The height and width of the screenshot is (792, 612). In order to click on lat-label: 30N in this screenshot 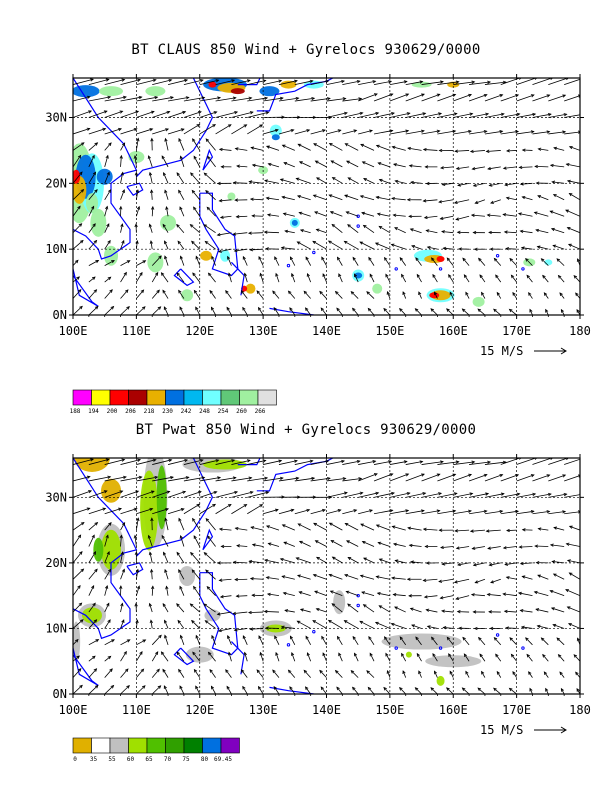, I will do `click(56, 497)`.